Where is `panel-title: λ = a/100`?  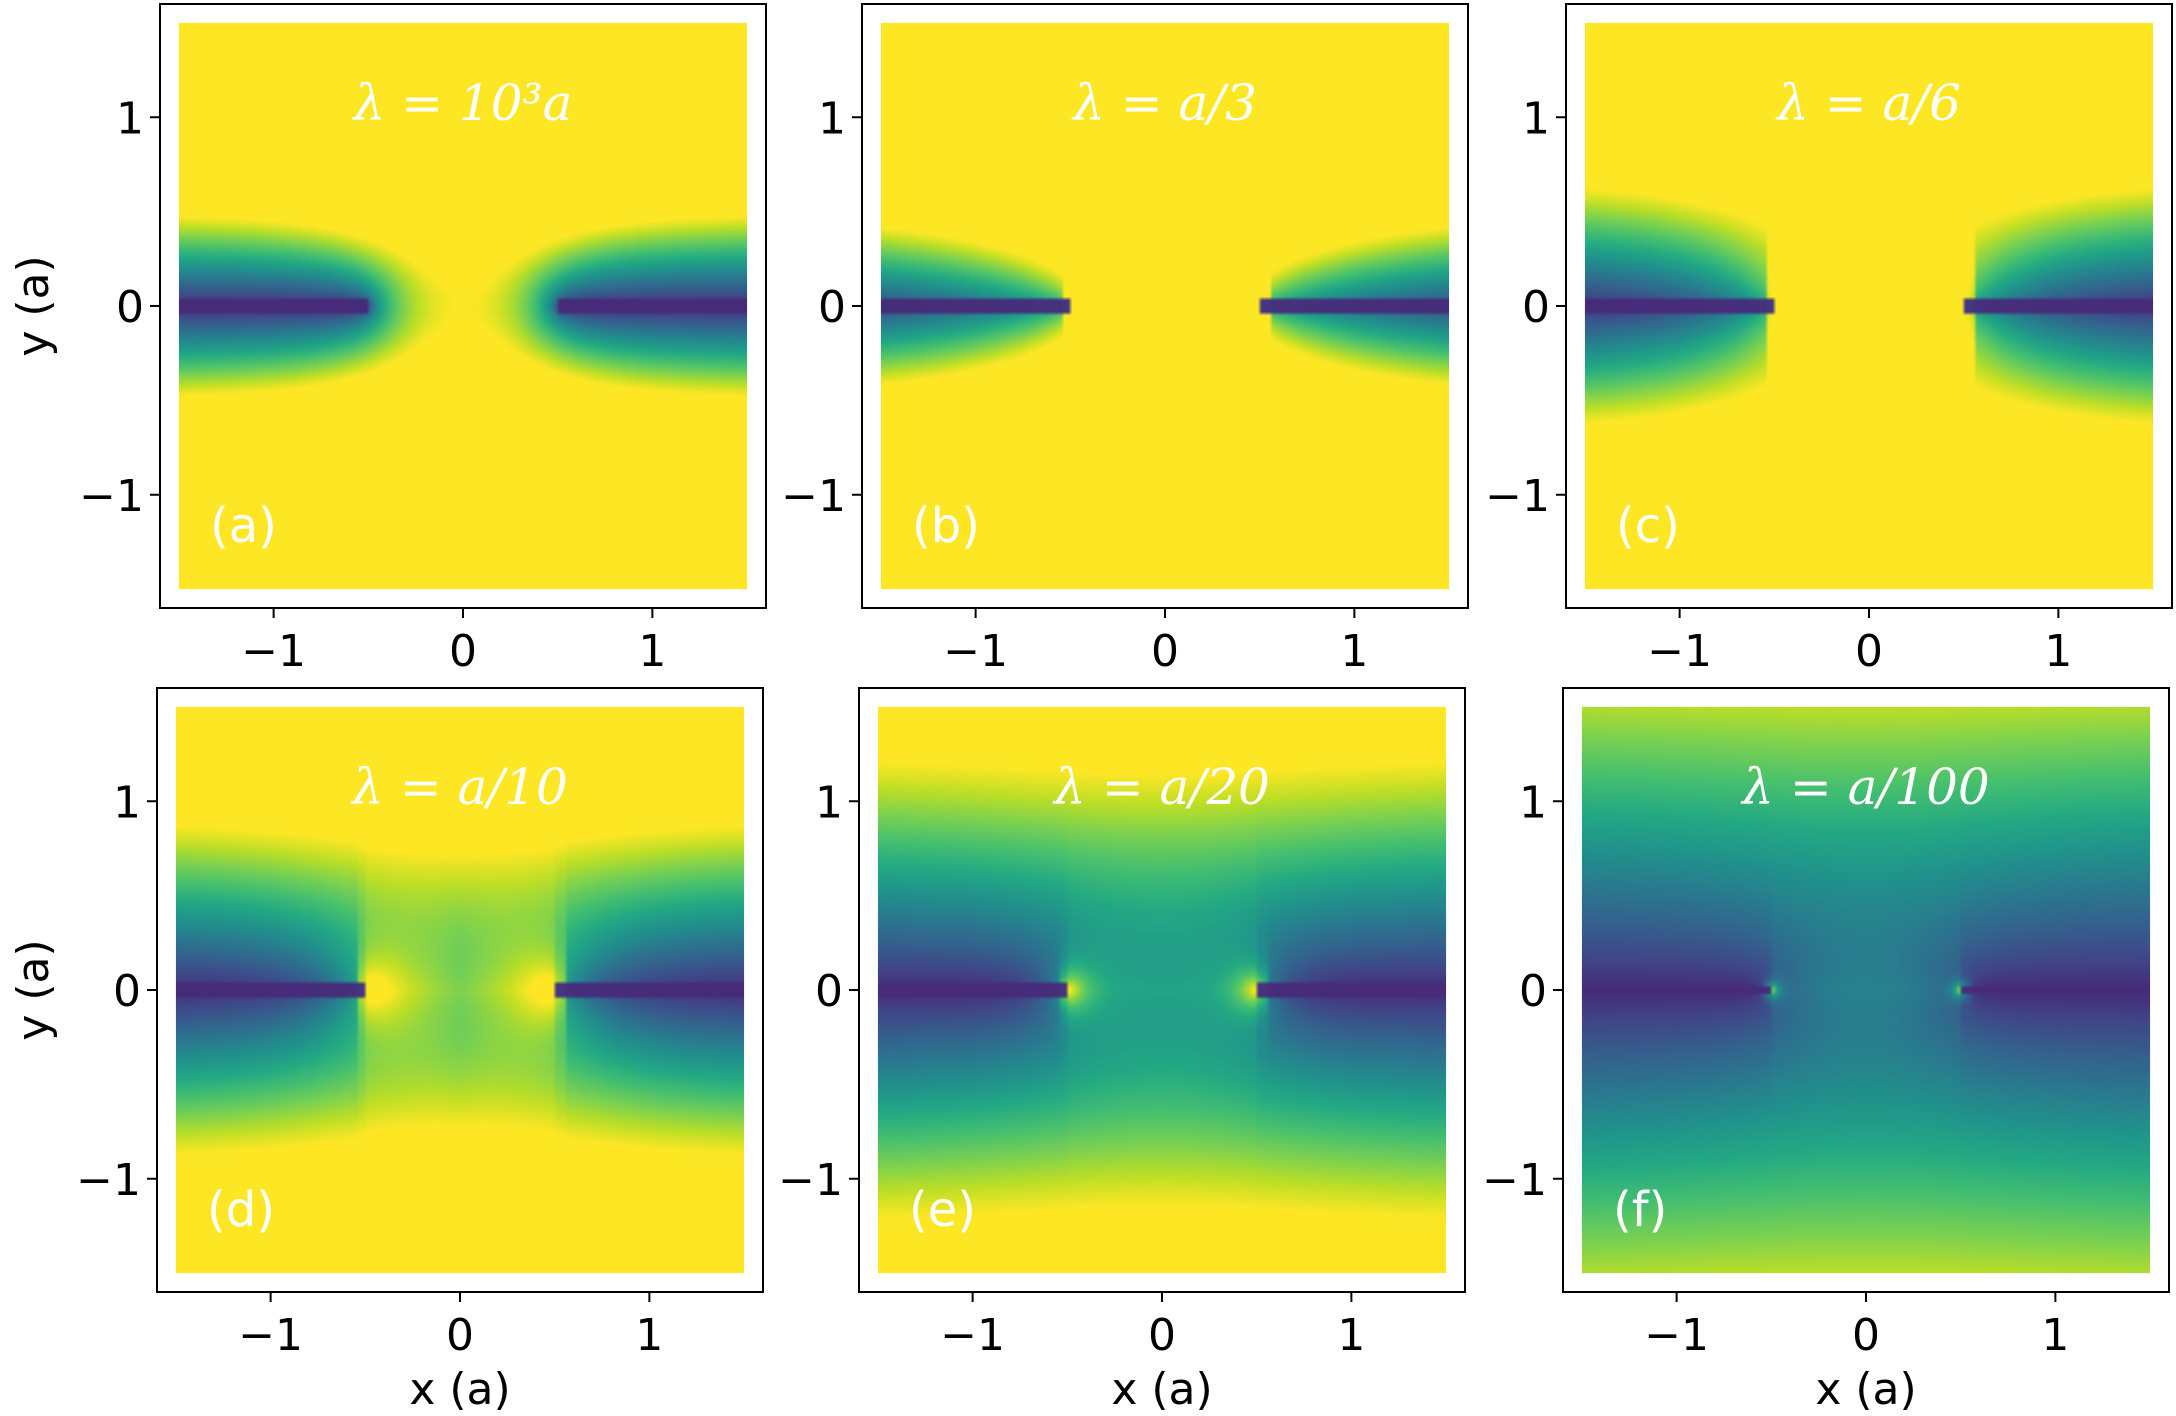 panel-title: λ = a/100 is located at coordinates (1864, 787).